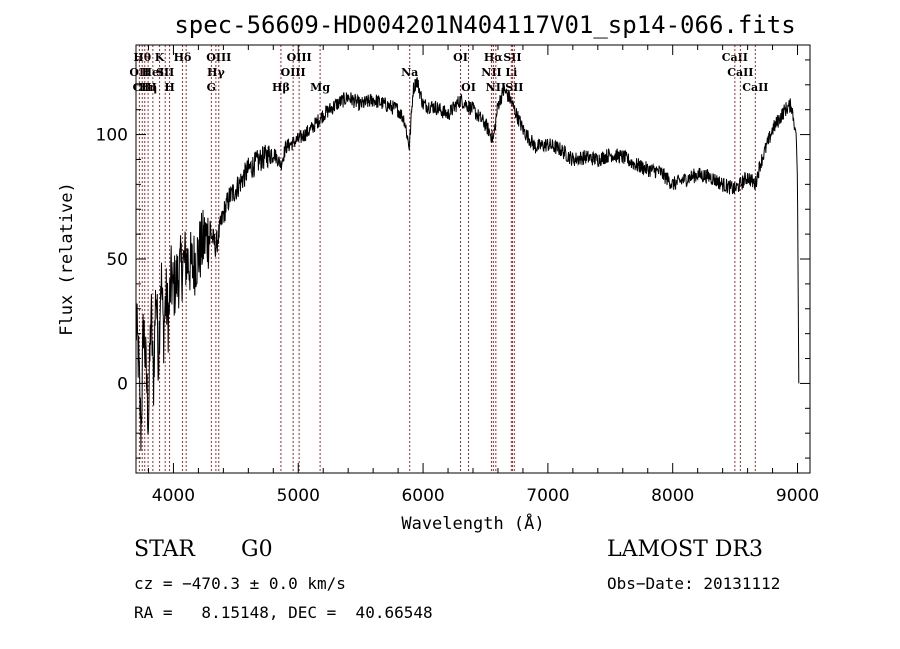 The image size is (900, 649). Describe the element at coordinates (183, 57) in the screenshot. I see `line-label-8: Hδ` at that location.